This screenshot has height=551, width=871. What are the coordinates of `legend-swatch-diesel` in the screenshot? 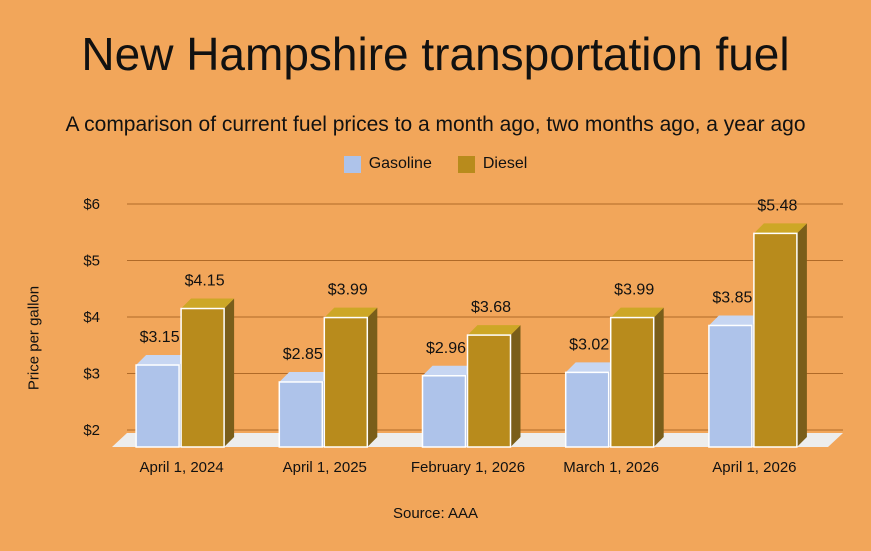 It's located at (466, 164).